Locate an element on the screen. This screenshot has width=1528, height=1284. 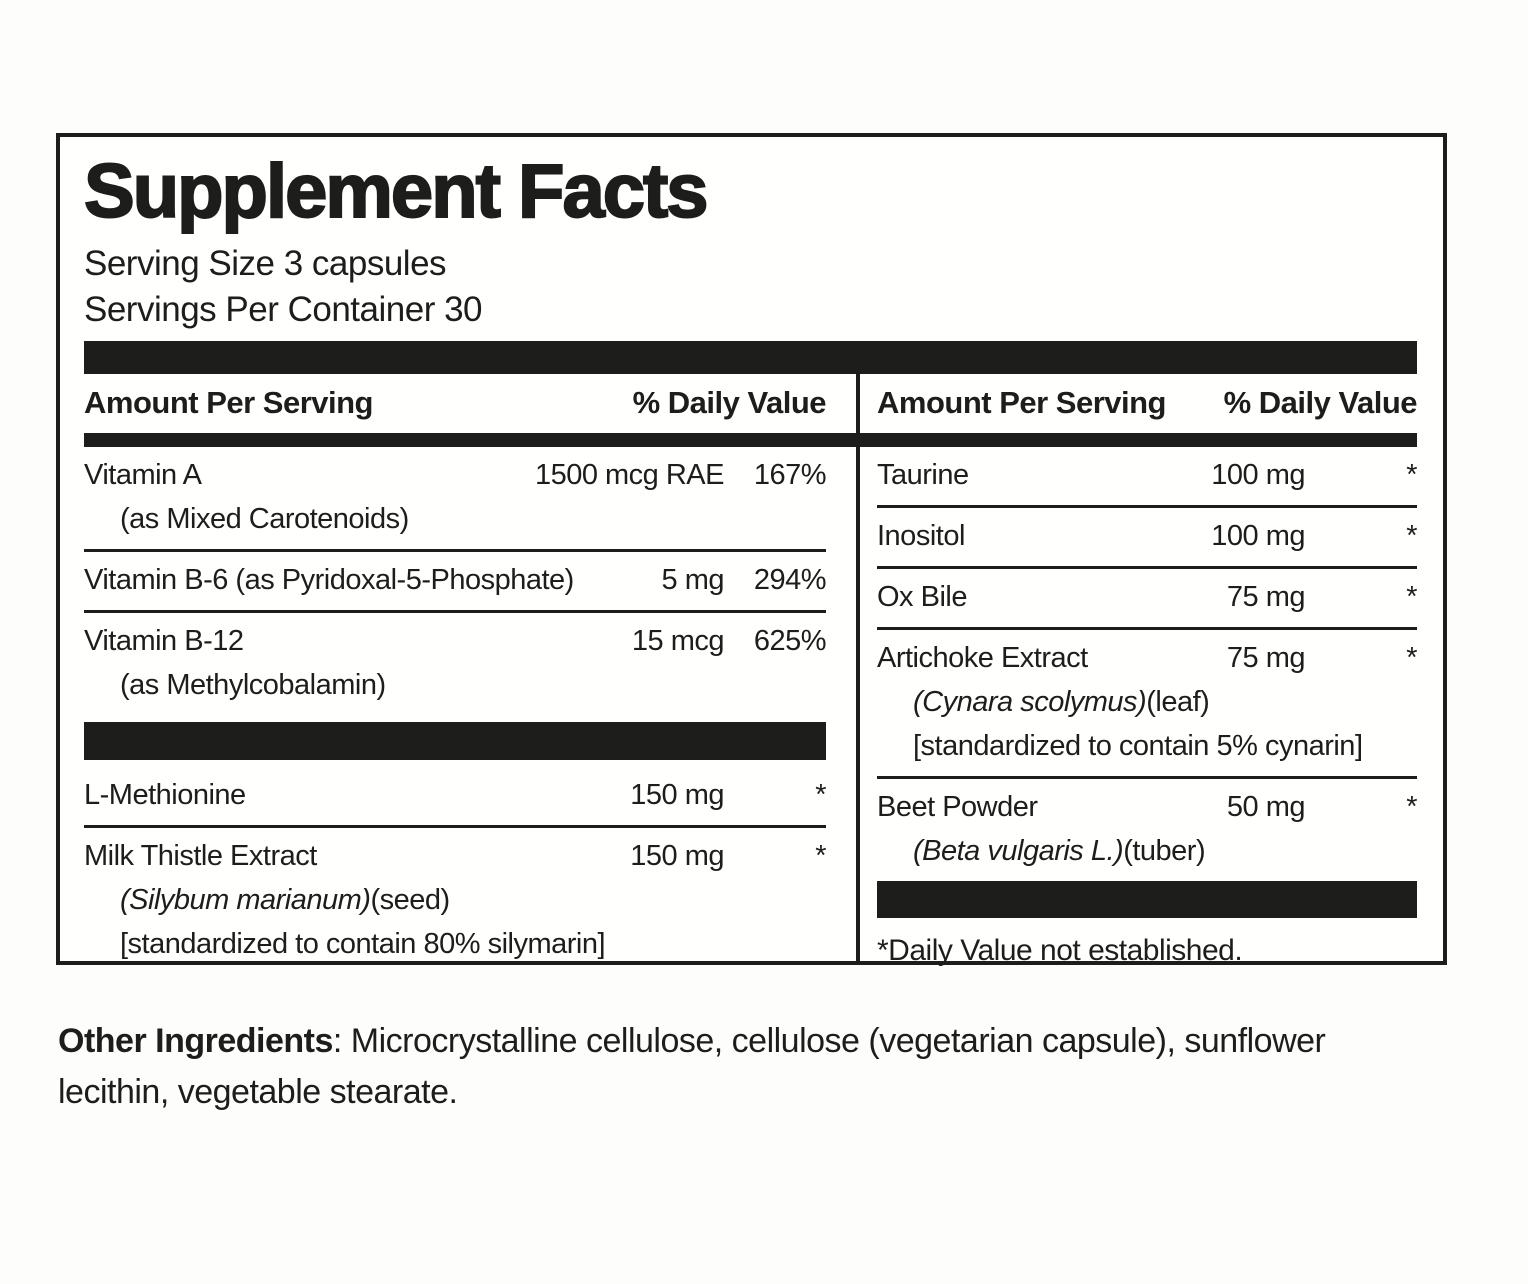
ingredient-row-taurine: Taurine 100 mg * is located at coordinates (1147, 477).